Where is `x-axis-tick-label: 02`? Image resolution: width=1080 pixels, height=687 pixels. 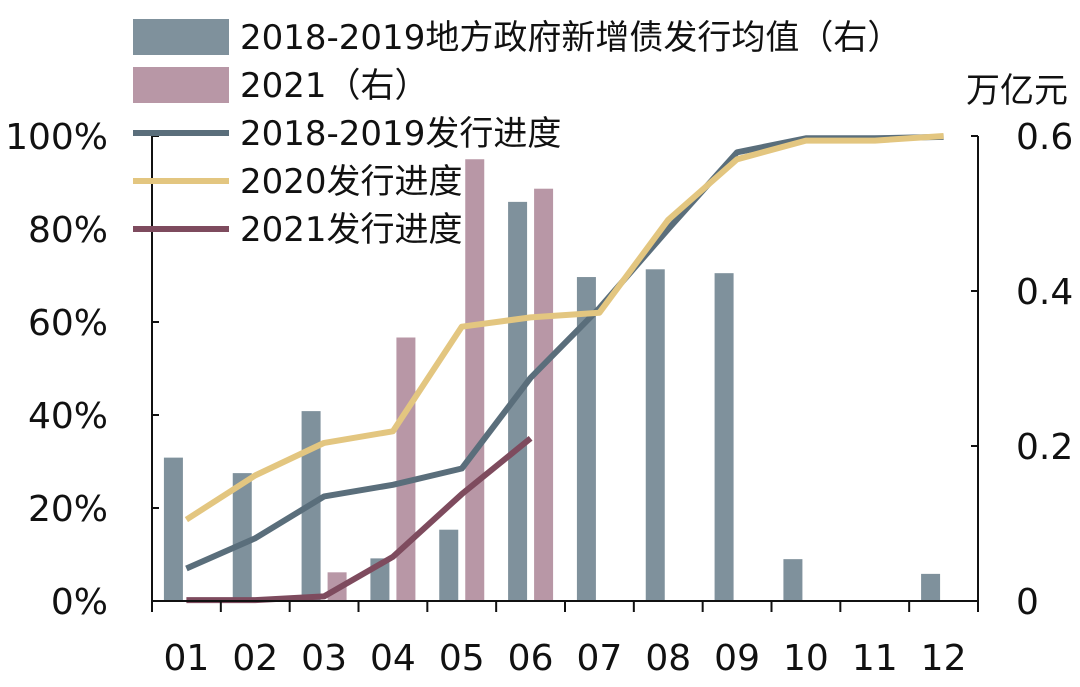
x-axis-tick-label: 02 is located at coordinates (255, 658).